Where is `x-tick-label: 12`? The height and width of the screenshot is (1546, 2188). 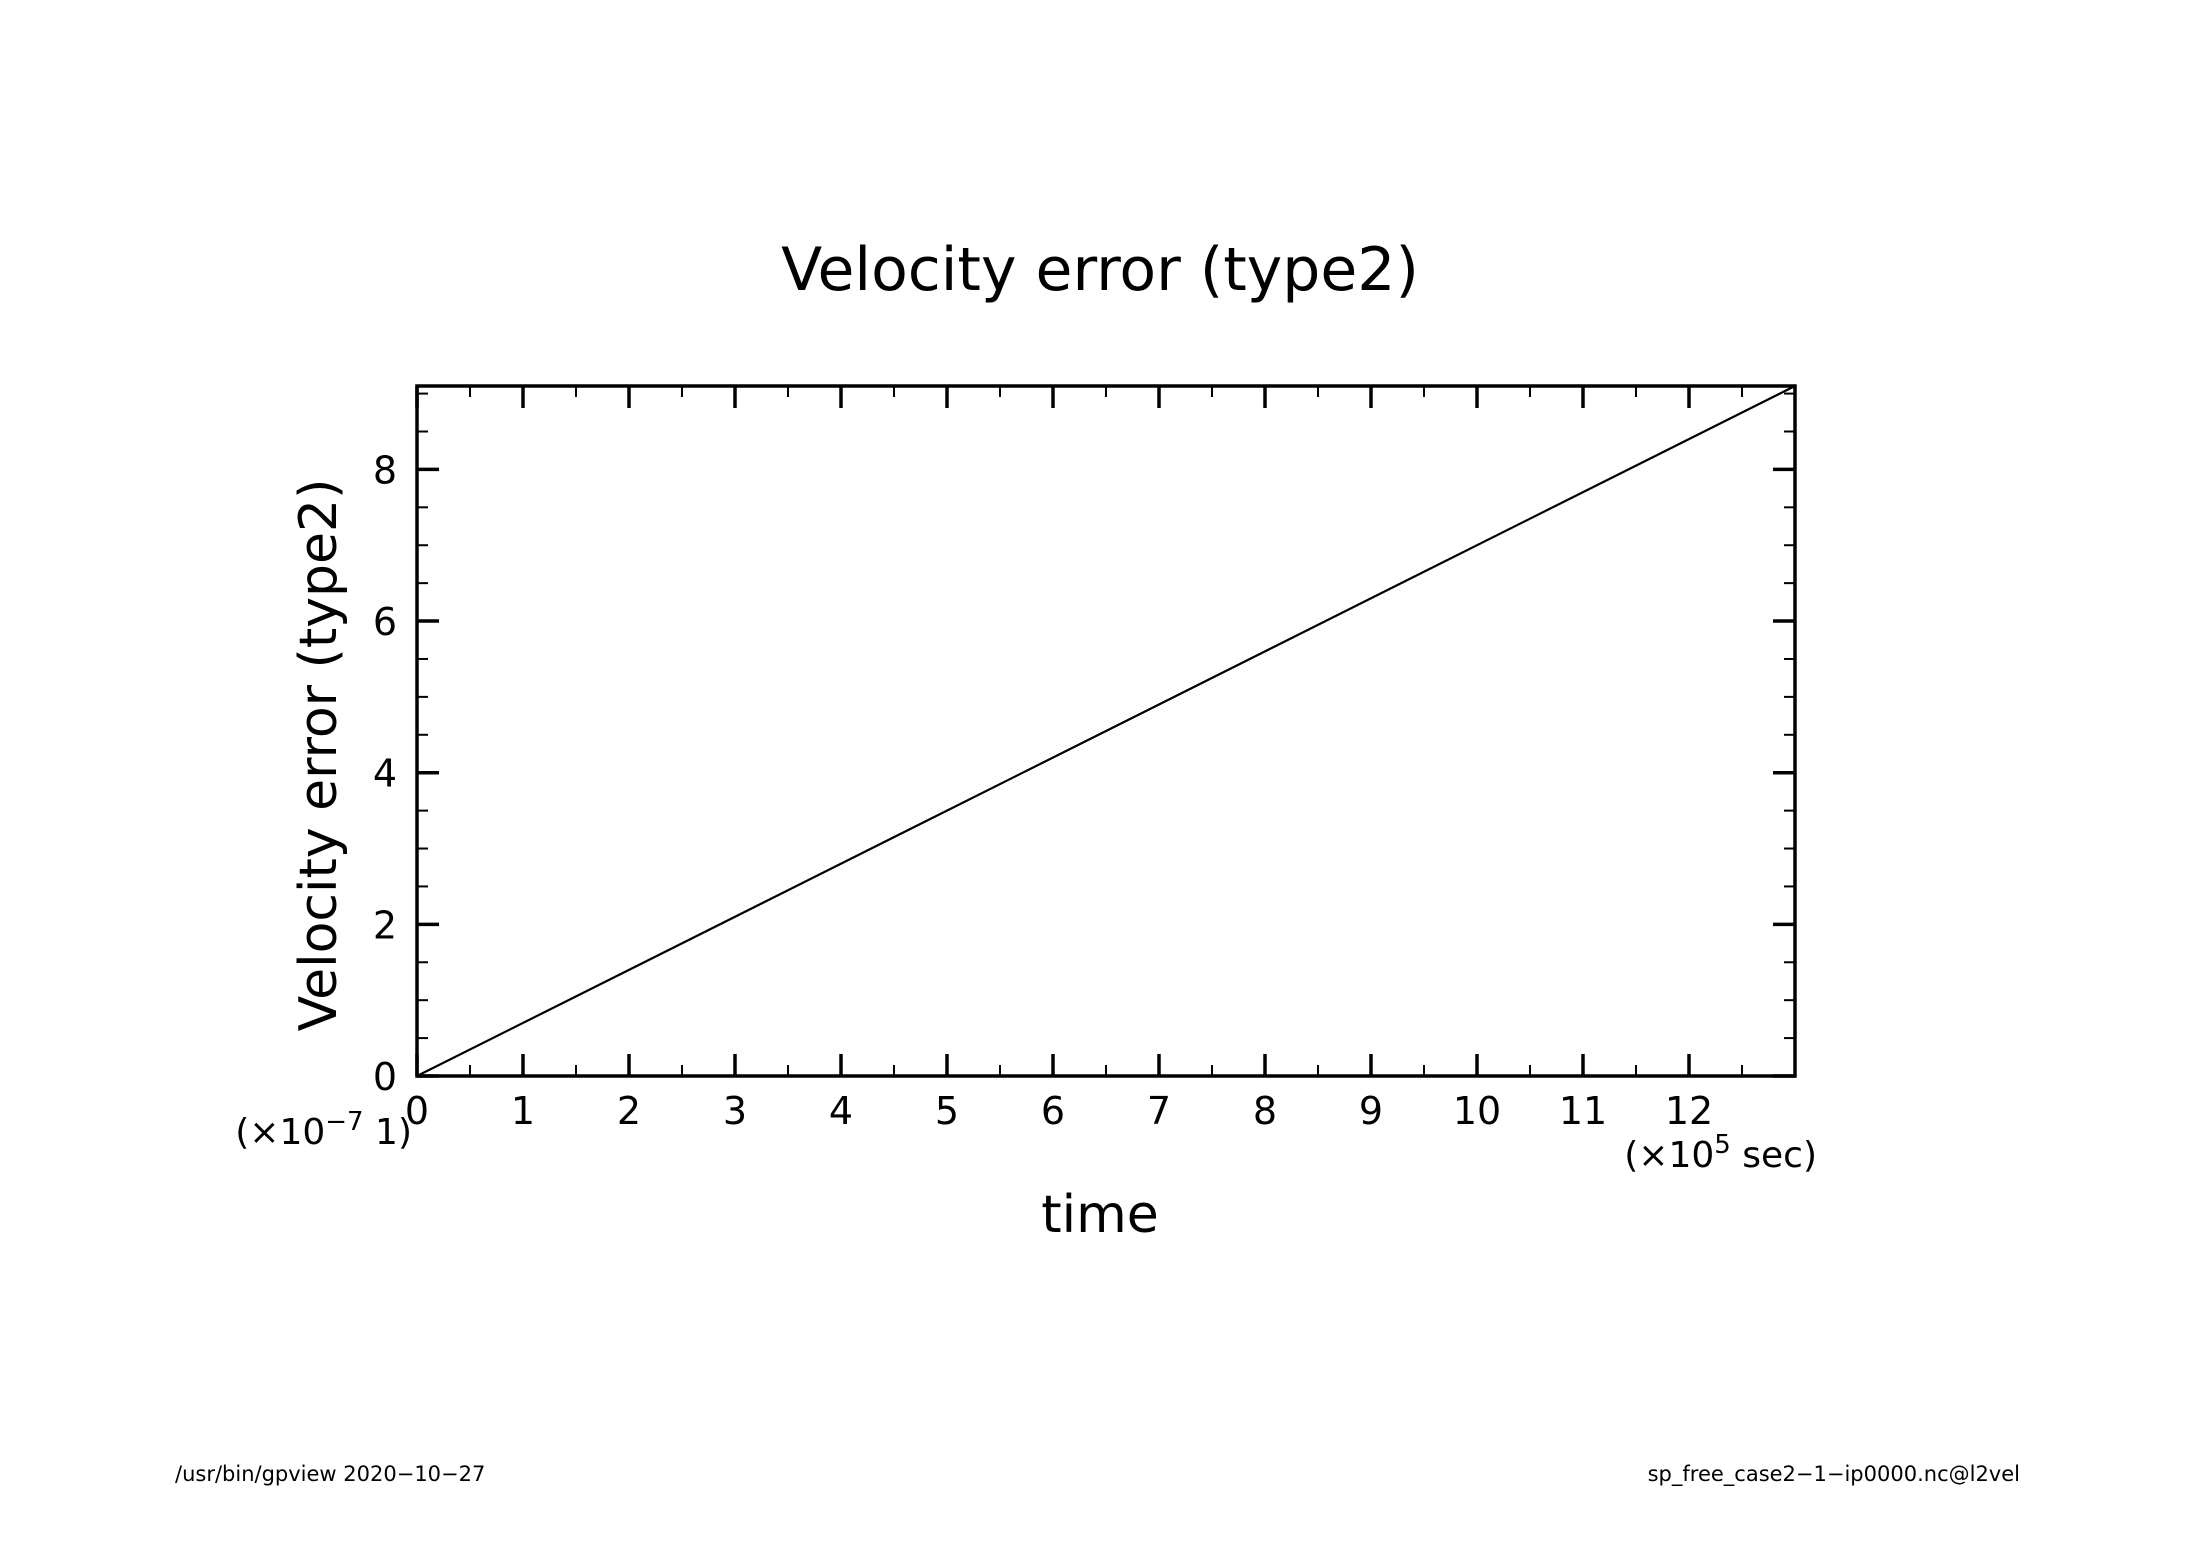
x-tick-label: 12 is located at coordinates (1689, 1111).